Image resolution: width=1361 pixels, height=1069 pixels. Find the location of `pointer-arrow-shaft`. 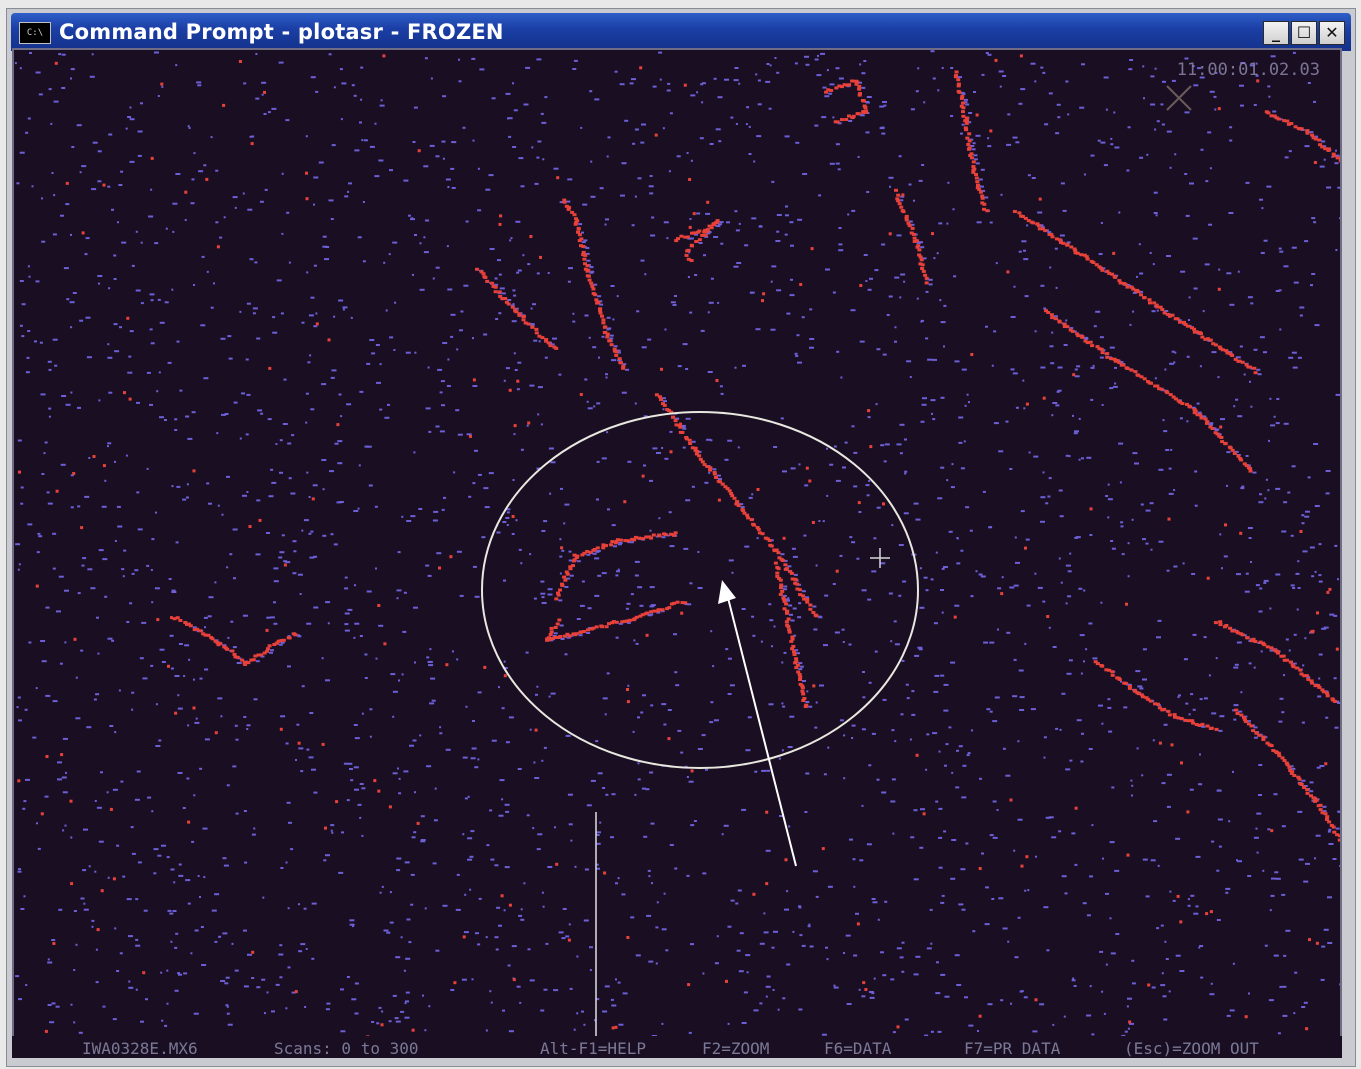

pointer-arrow-shaft is located at coordinates (761, 728).